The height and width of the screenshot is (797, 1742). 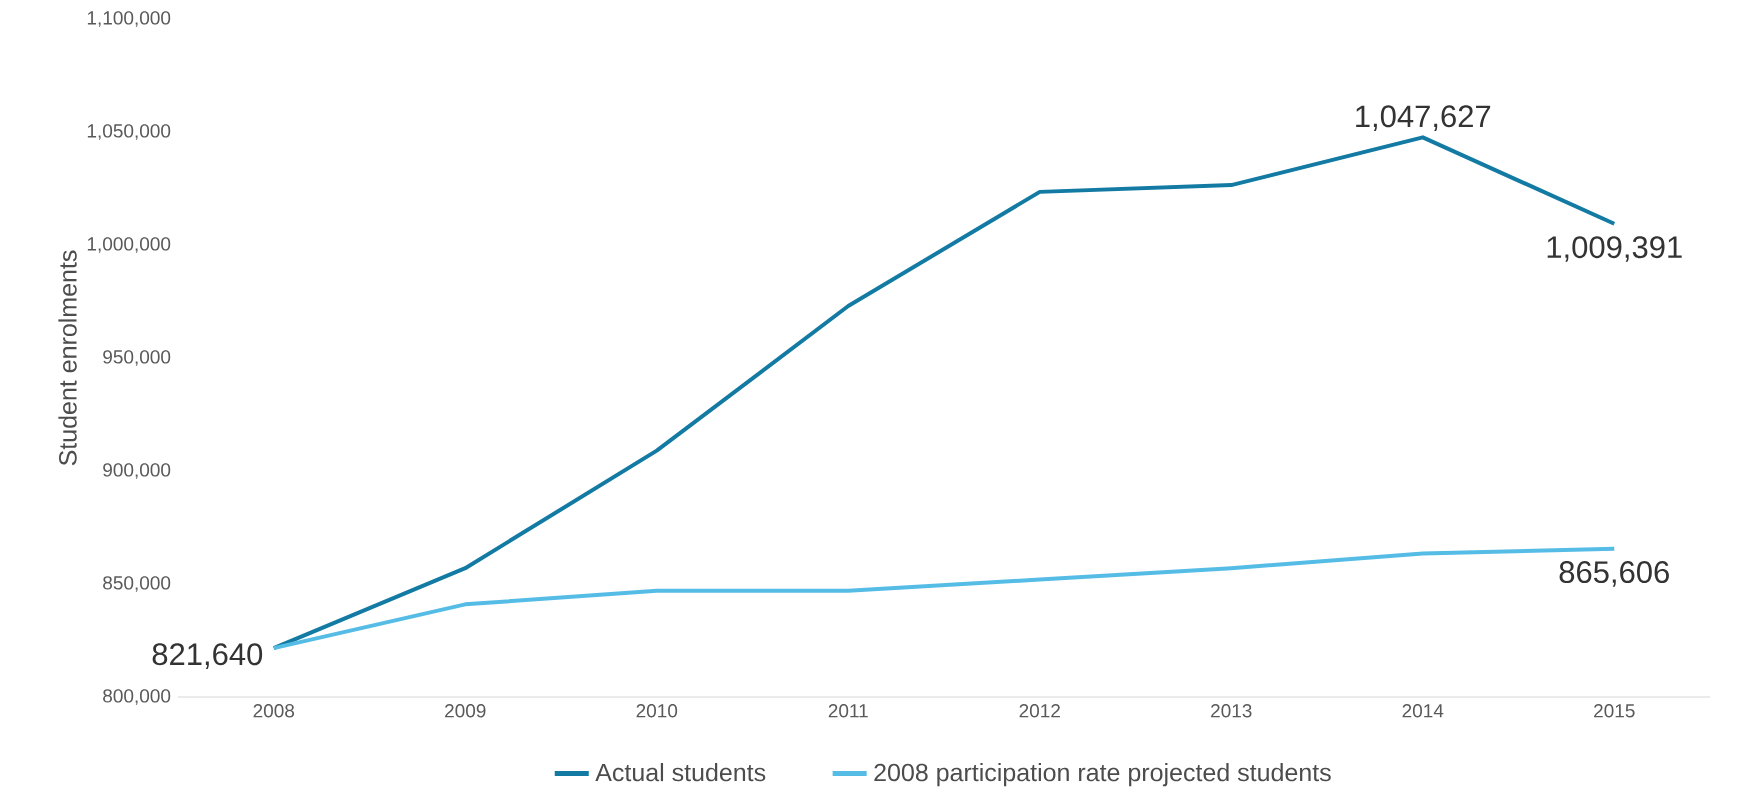 What do you see at coordinates (657, 711) in the screenshot?
I see `x-tick-label: 2010` at bounding box center [657, 711].